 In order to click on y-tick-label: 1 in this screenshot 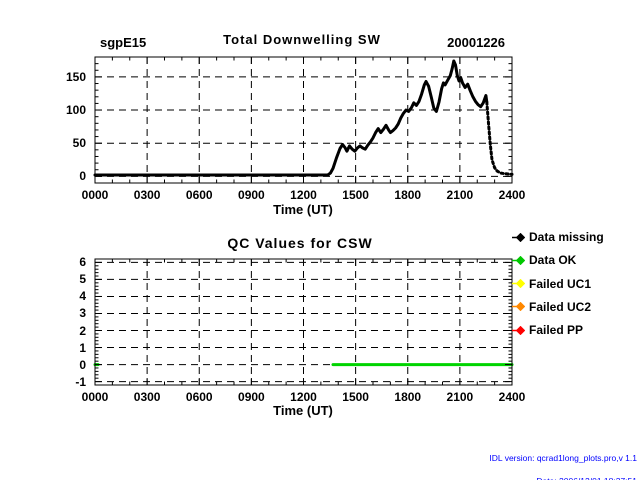, I will do `click(82, 347)`.